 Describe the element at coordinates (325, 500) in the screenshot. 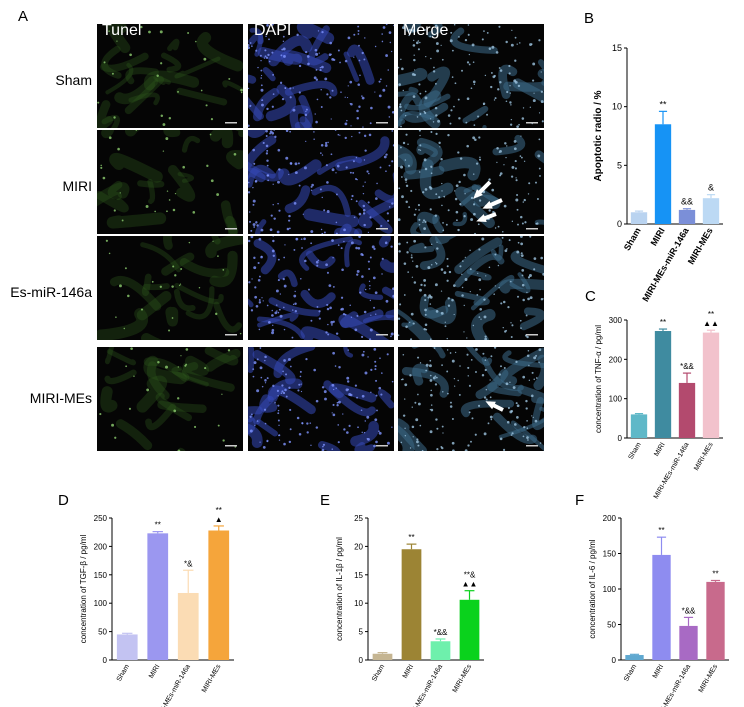

I see `panel-label-e: E` at that location.